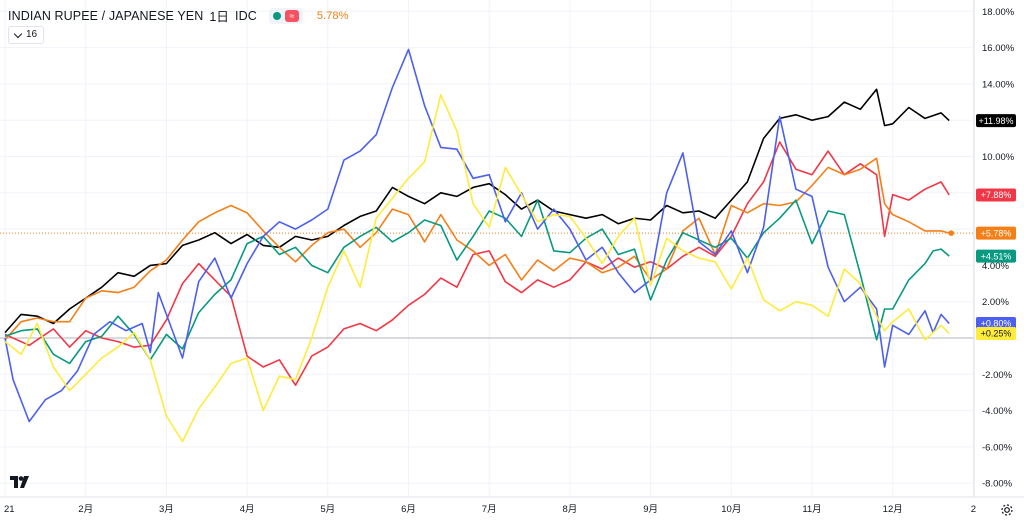 The image size is (1024, 523). I want to click on series-value-badge-4: +4.51%, so click(996, 256).